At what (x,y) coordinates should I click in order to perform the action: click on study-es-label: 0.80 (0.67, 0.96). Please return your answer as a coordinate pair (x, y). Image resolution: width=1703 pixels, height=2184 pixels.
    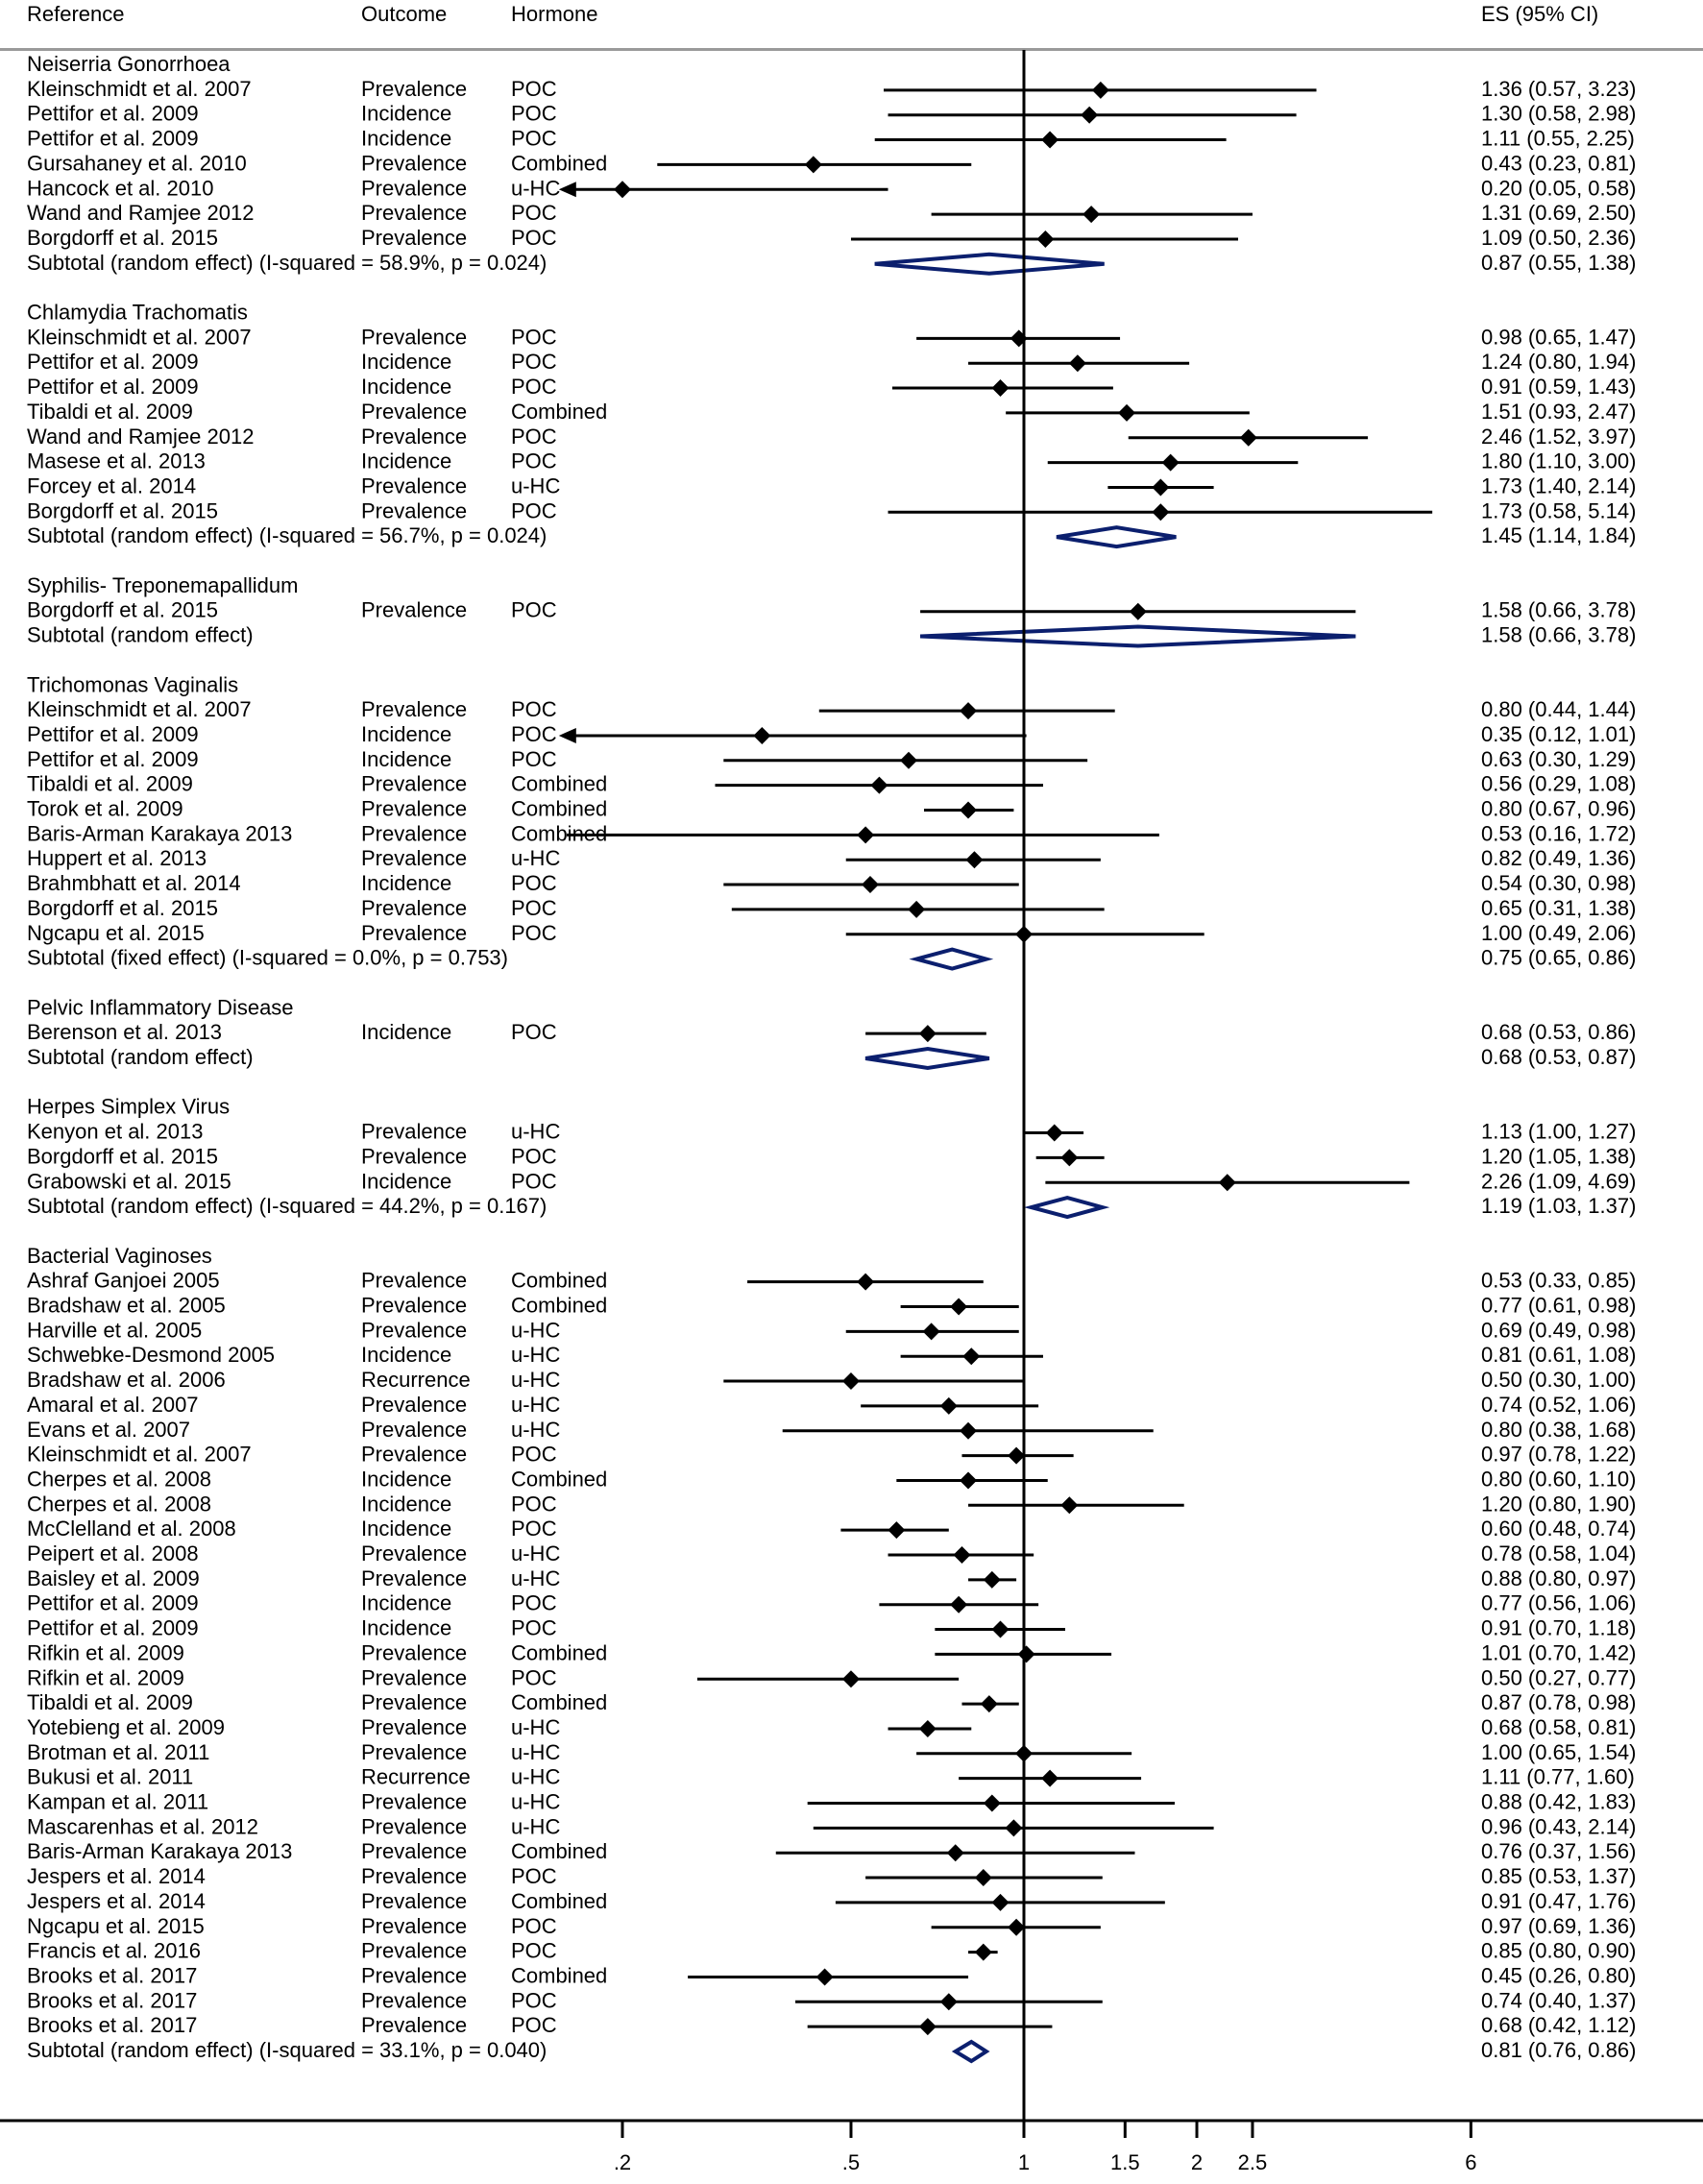
    Looking at the image, I should click on (1558, 809).